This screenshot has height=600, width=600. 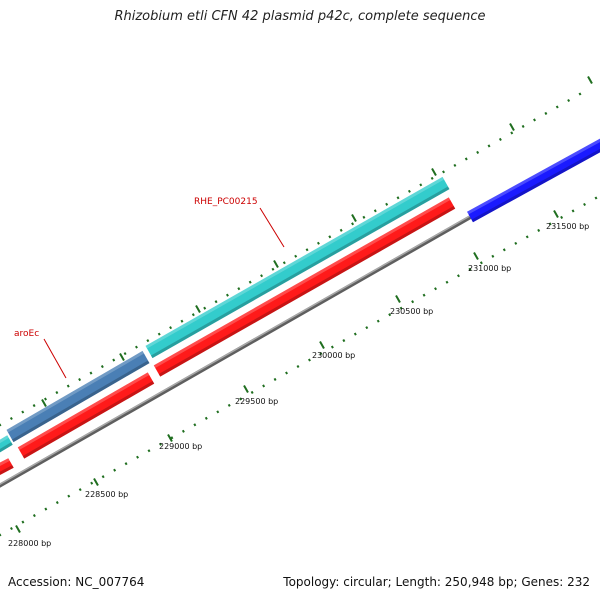 What do you see at coordinates (4, 439) in the screenshot?
I see `gene-cyan-edge-bevel` at bounding box center [4, 439].